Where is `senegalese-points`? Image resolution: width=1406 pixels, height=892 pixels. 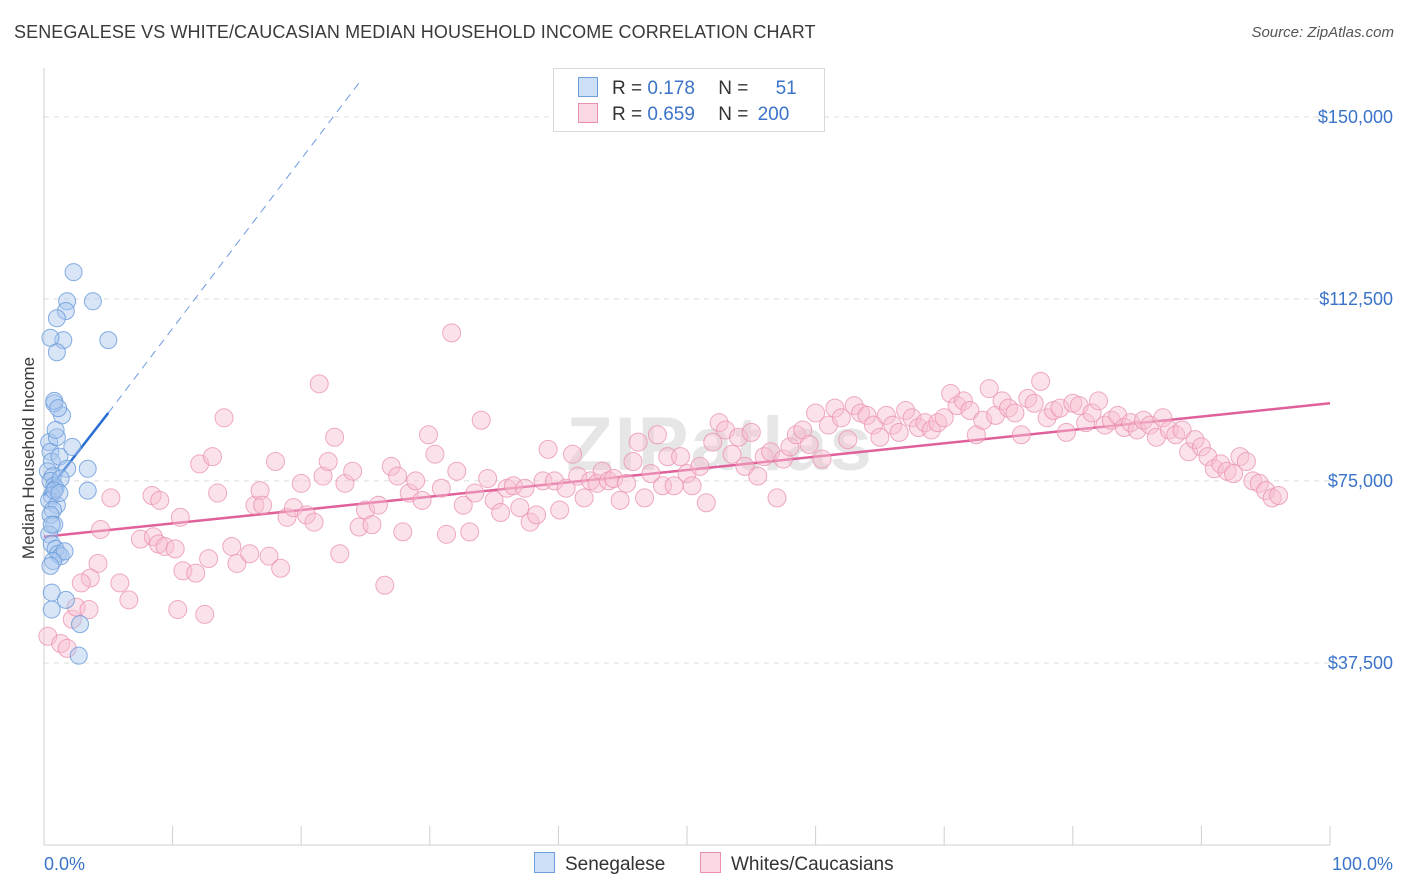 senegalese-points is located at coordinates (78, 464).